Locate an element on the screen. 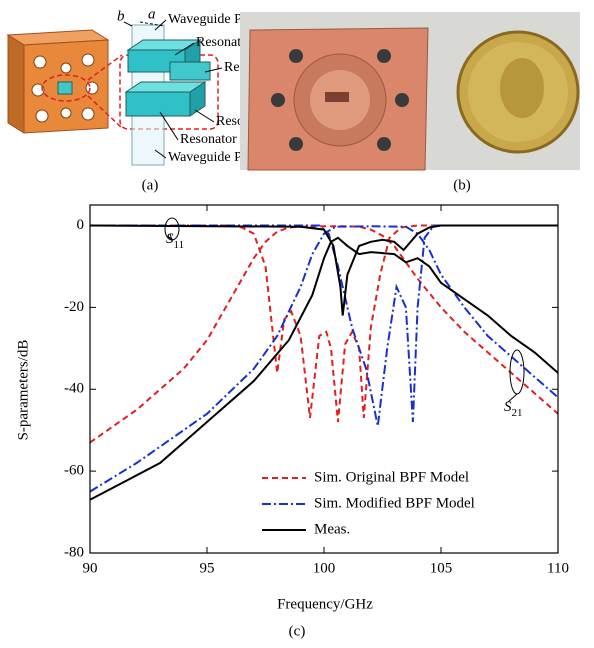 The width and height of the screenshot is (594, 648). x-tick-label: 105 is located at coordinates (441, 568).